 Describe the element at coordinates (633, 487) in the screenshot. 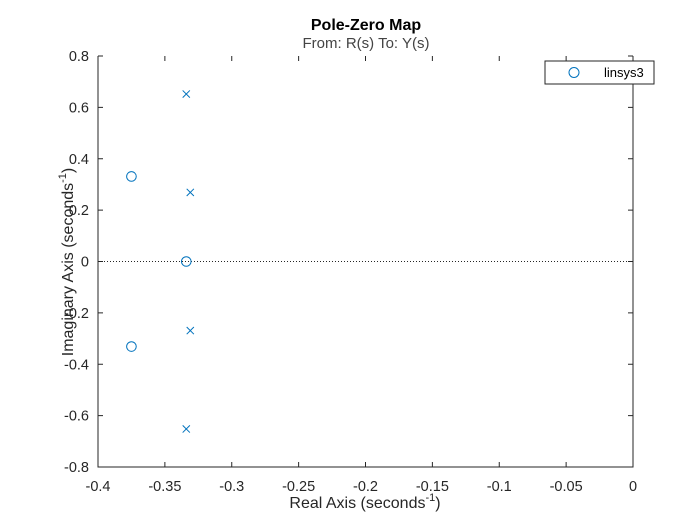

I see `x-tick-label: 0` at that location.